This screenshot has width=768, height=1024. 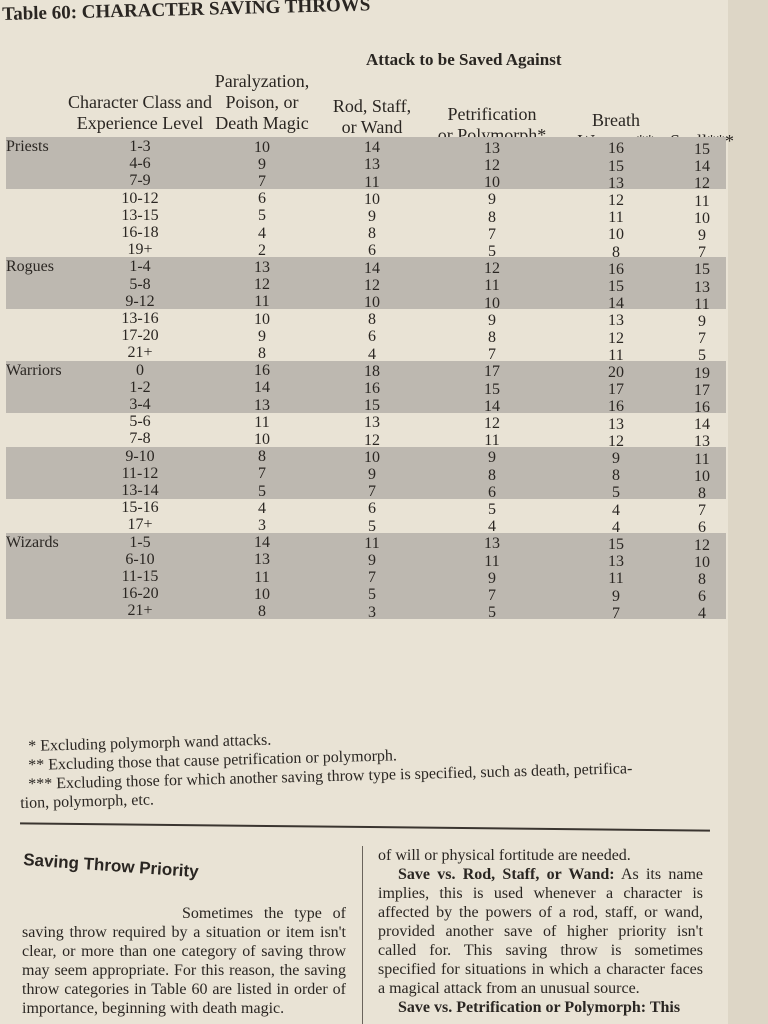 What do you see at coordinates (140, 353) in the screenshot?
I see `cell: 21+` at bounding box center [140, 353].